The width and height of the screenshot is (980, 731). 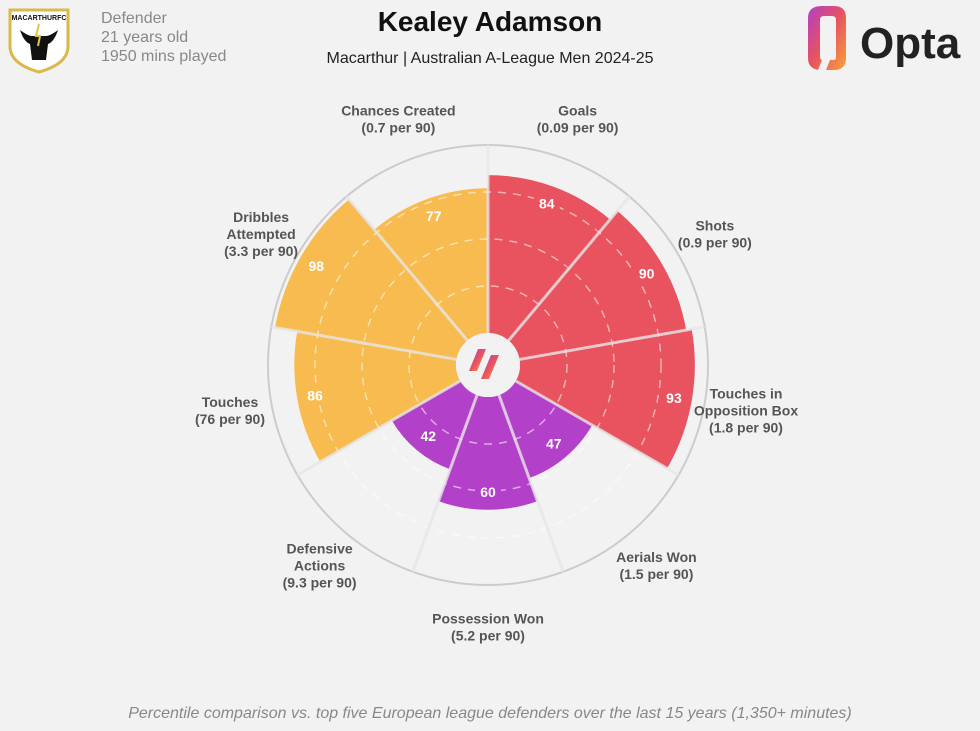 I want to click on slice-label: Shots, so click(x=714, y=226).